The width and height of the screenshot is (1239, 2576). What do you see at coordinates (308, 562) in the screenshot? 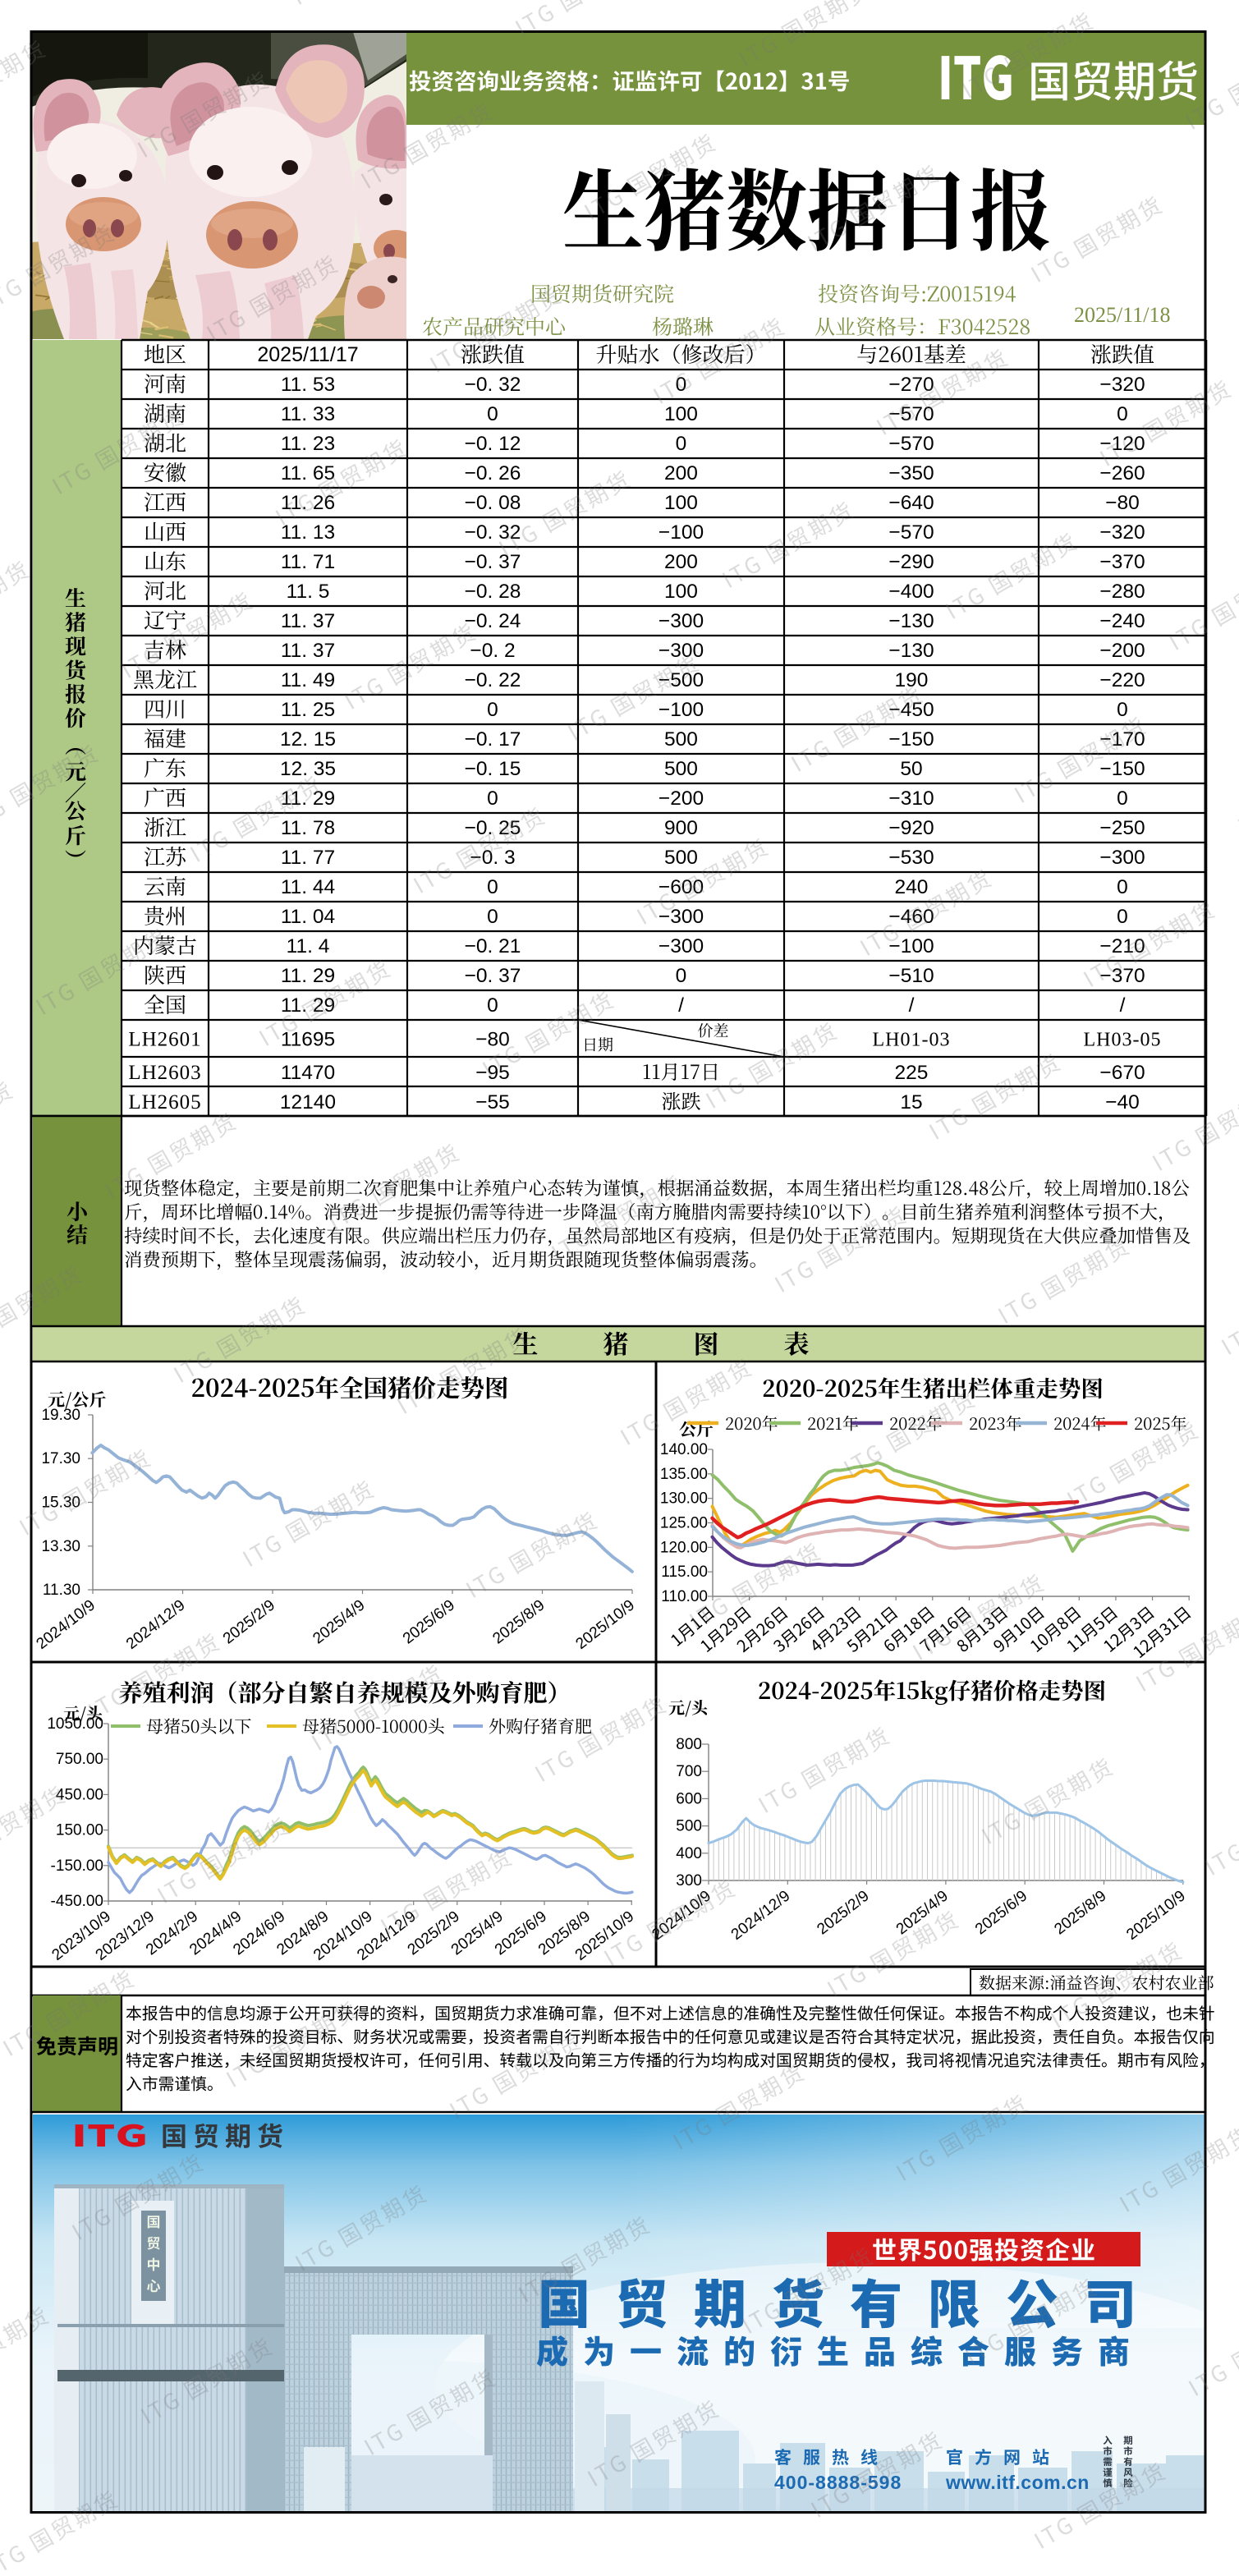
I see `svg-text: 11. 71` at bounding box center [308, 562].